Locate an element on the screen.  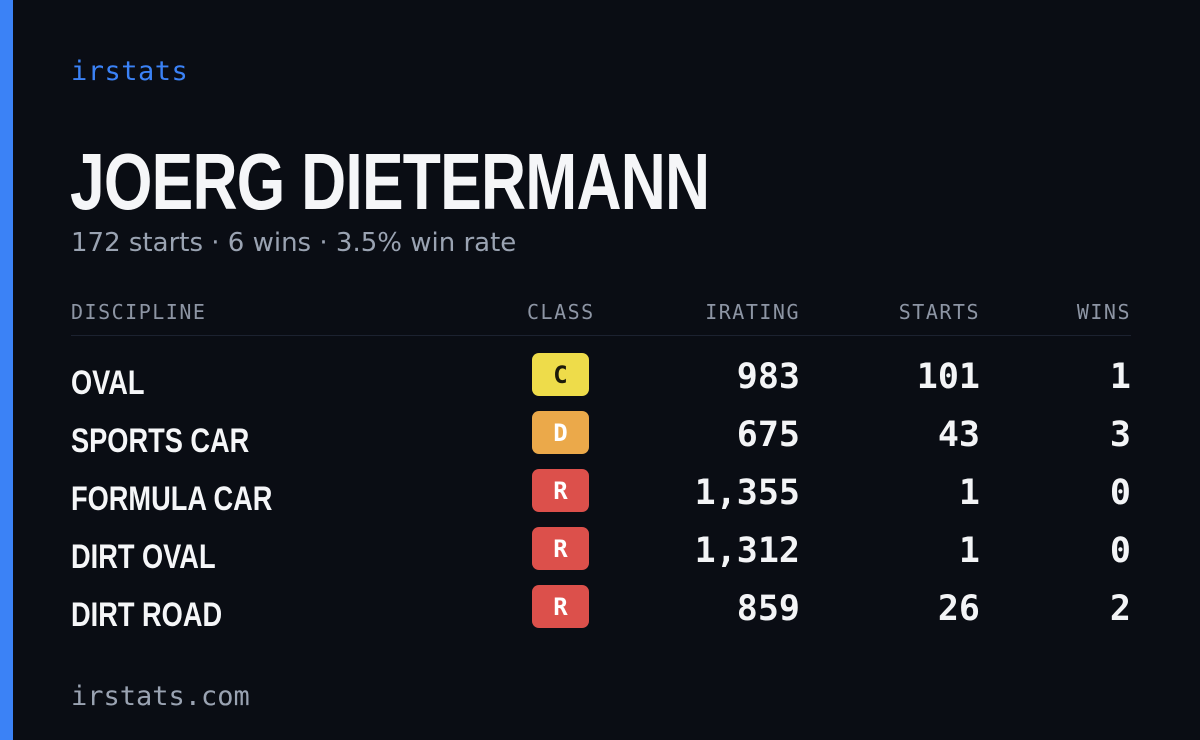
row-discipline: FORMULA CAR is located at coordinates (172, 499).